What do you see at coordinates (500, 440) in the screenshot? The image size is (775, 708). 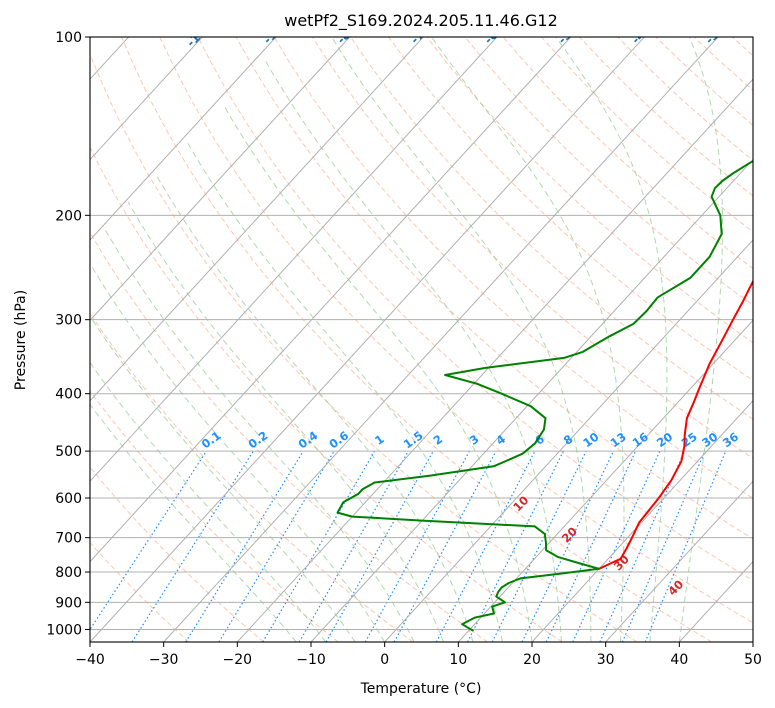 I see `mixing-ratio-label: 4` at bounding box center [500, 440].